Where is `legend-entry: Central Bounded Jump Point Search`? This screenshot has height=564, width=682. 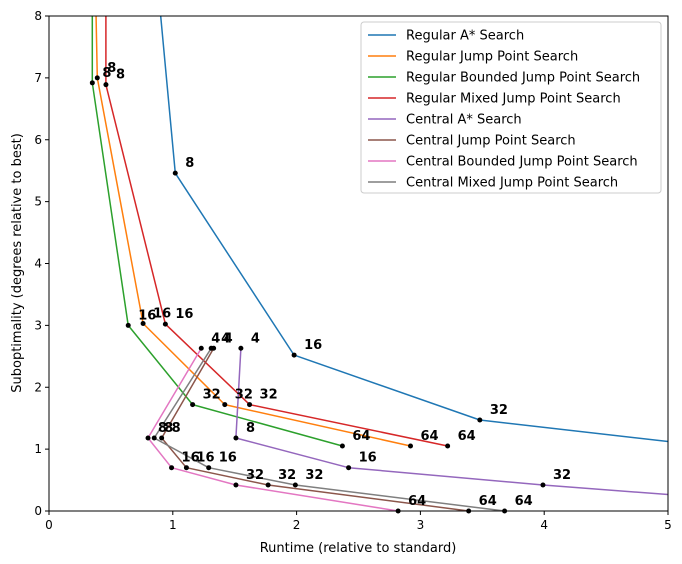 legend-entry: Central Bounded Jump Point Search is located at coordinates (522, 162).